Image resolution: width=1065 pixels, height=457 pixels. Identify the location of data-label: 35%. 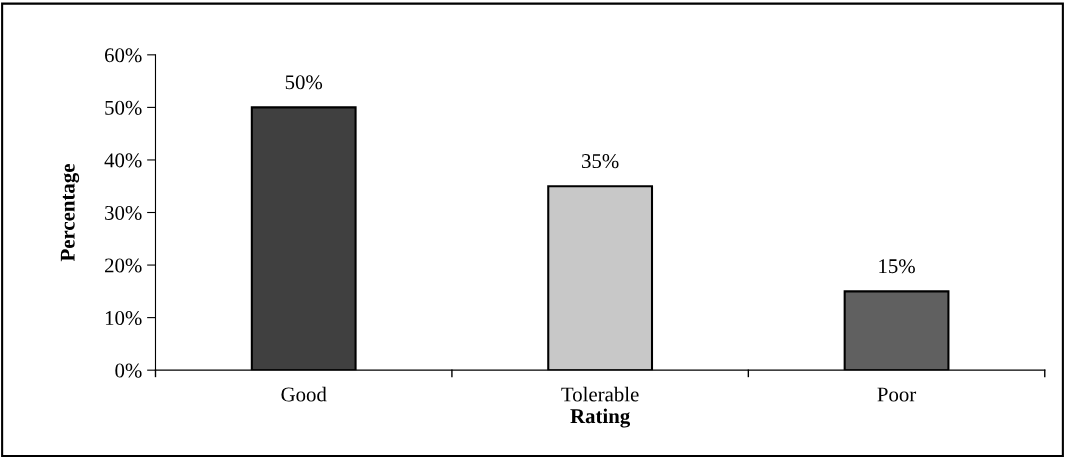
(600, 161).